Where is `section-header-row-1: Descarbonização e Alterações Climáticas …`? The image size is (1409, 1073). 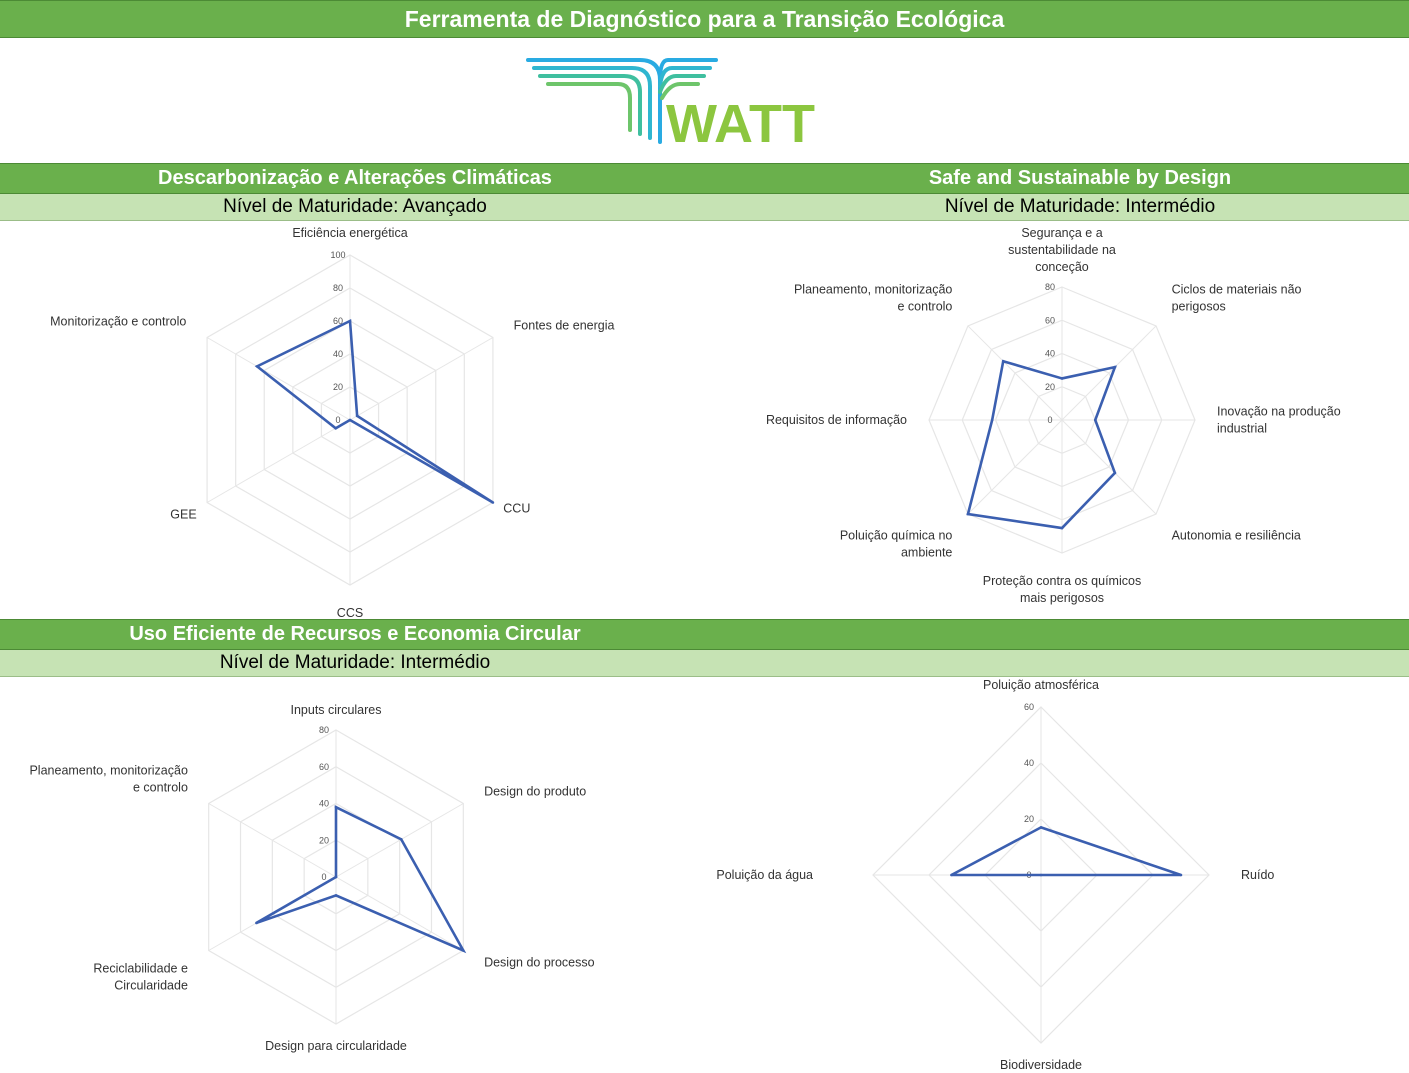 section-header-row-1: Descarbonização e Alterações Climáticas … is located at coordinates (704, 178).